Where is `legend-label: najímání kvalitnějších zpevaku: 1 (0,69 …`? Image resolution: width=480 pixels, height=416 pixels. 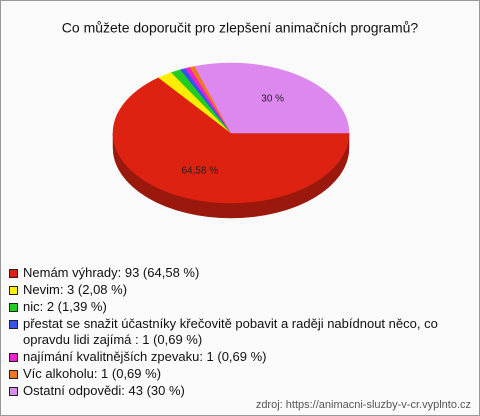
legend-label: najímání kvalitnějších zpevaku: 1 (0,69 … is located at coordinates (145, 356).